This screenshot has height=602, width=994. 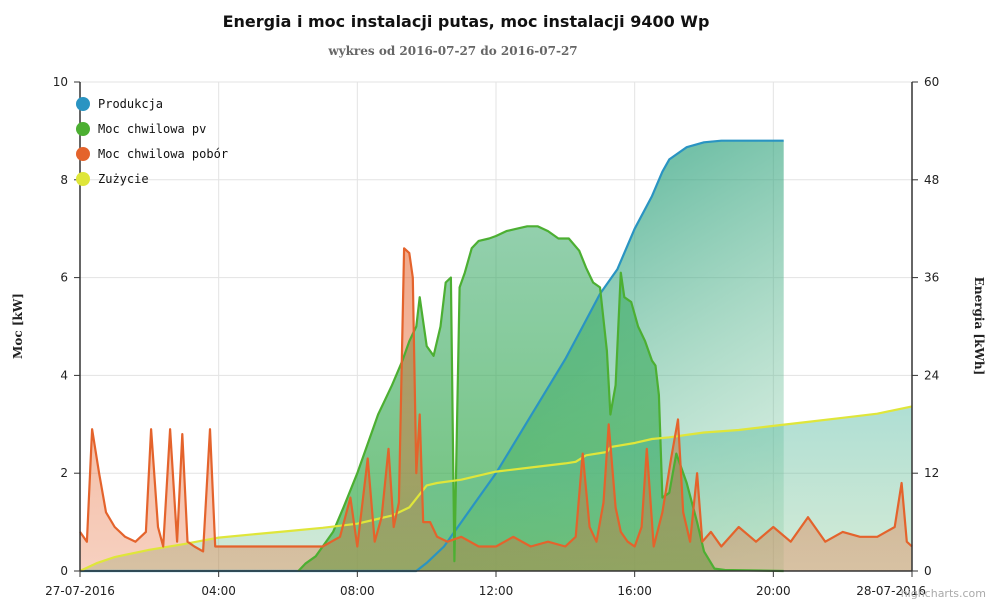 What do you see at coordinates (773, 591) in the screenshot?
I see `x-tick-label: 20:00` at bounding box center [773, 591].